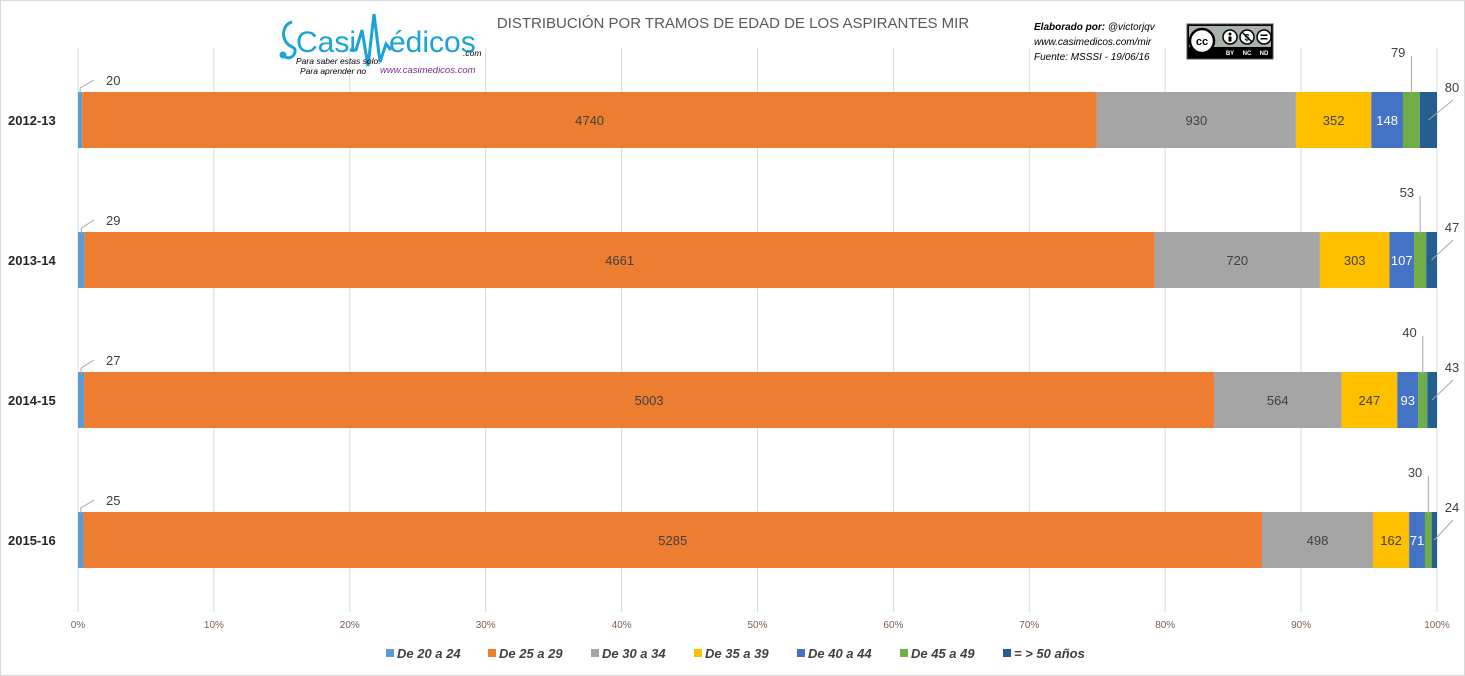 This screenshot has width=1465, height=676. I want to click on legend-label: = > 50 años, so click(1049, 653).